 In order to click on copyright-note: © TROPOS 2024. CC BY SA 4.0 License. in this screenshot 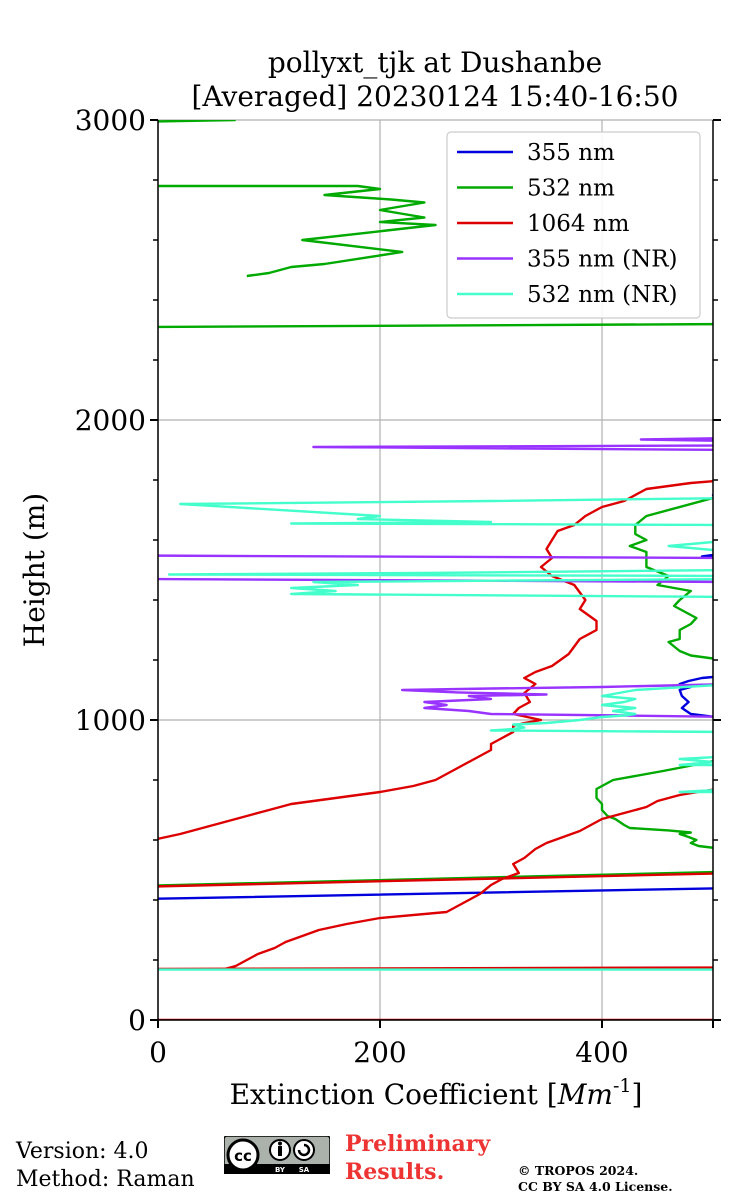, I will do `click(595, 1179)`.